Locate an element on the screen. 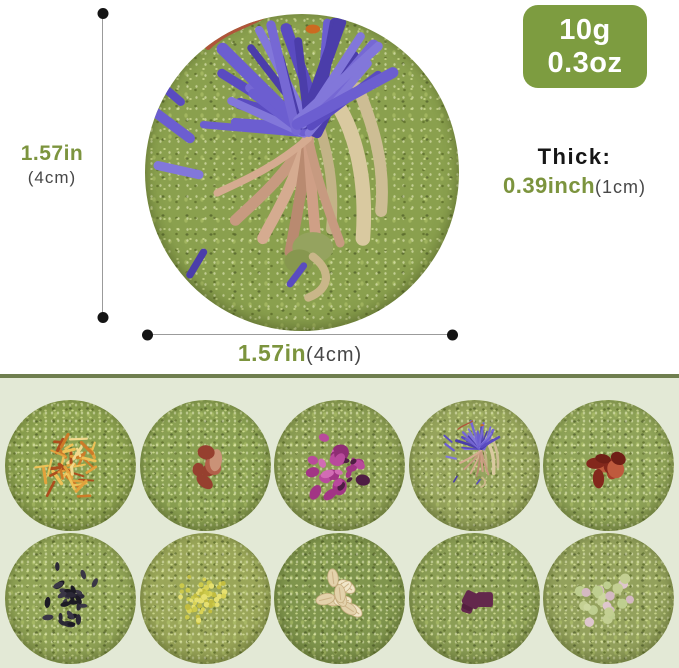  hibiscus-cake is located at coordinates (608, 465).